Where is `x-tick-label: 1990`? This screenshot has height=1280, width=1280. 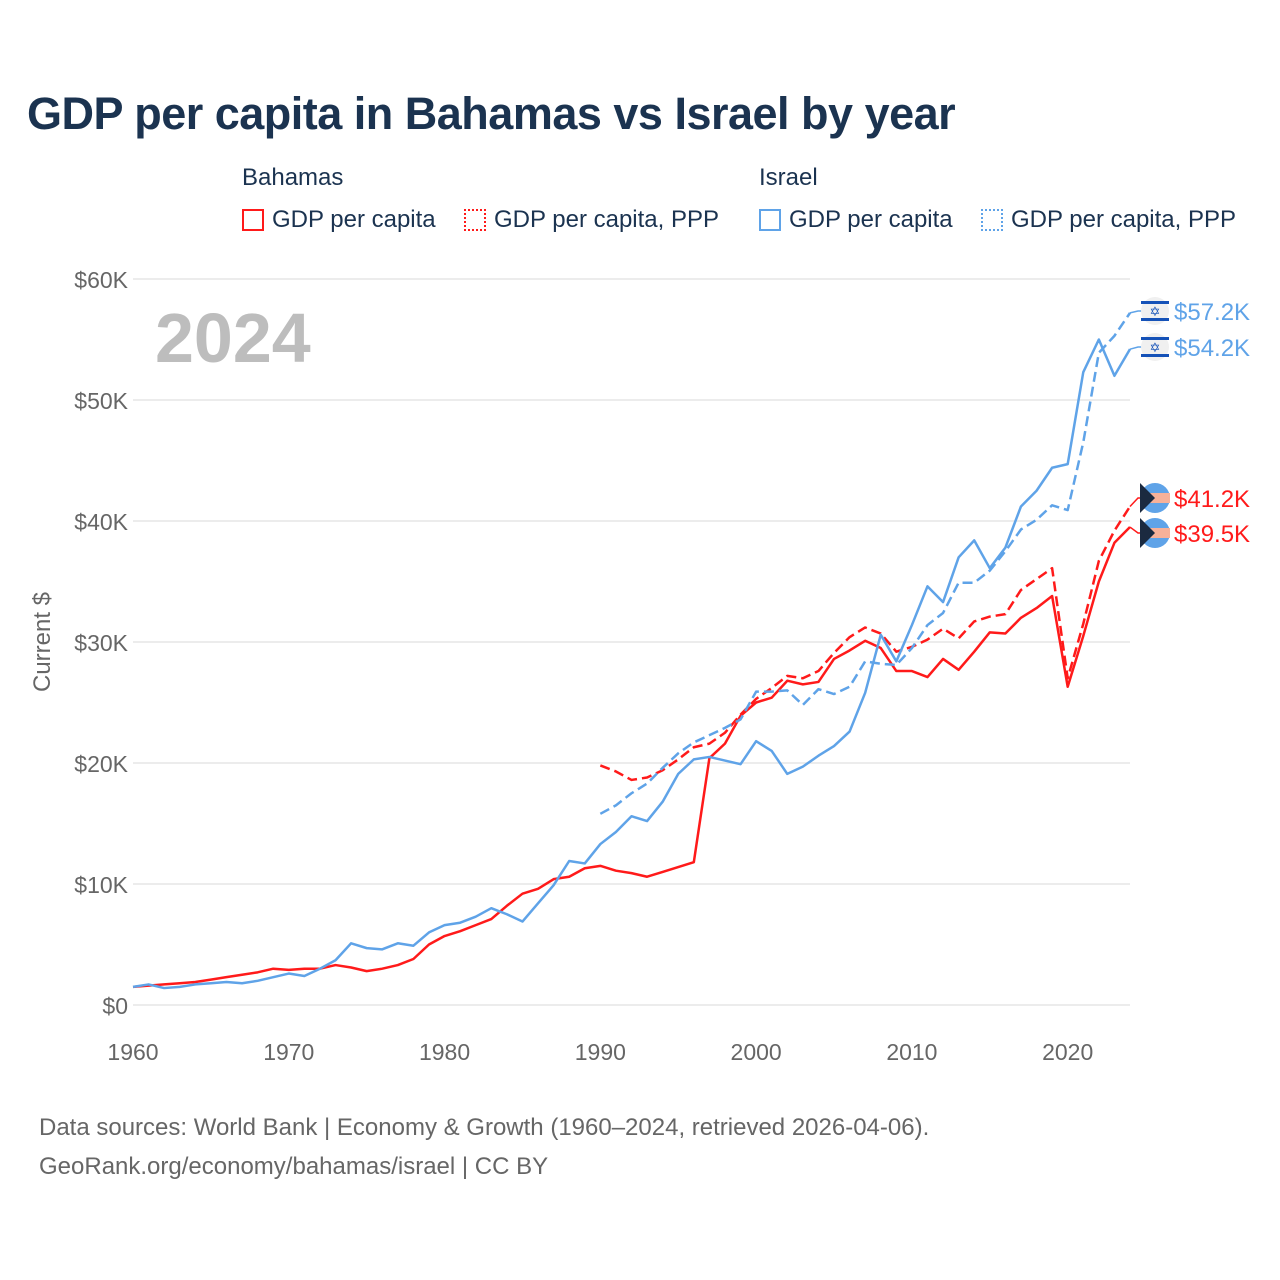
x-tick-label: 1990 is located at coordinates (600, 1052).